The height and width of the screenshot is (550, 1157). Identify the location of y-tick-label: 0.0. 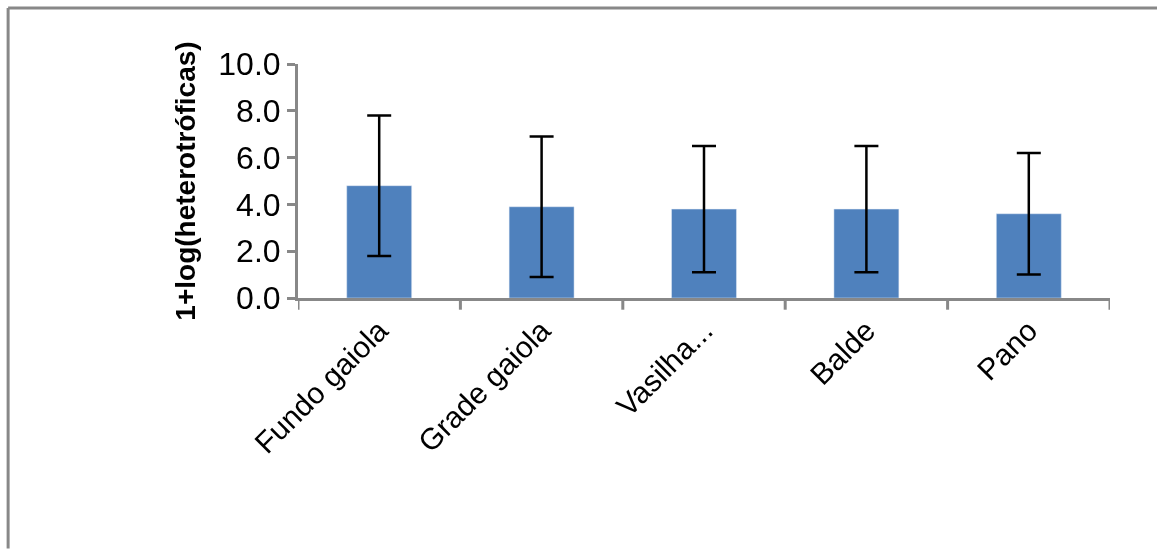
(258, 298).